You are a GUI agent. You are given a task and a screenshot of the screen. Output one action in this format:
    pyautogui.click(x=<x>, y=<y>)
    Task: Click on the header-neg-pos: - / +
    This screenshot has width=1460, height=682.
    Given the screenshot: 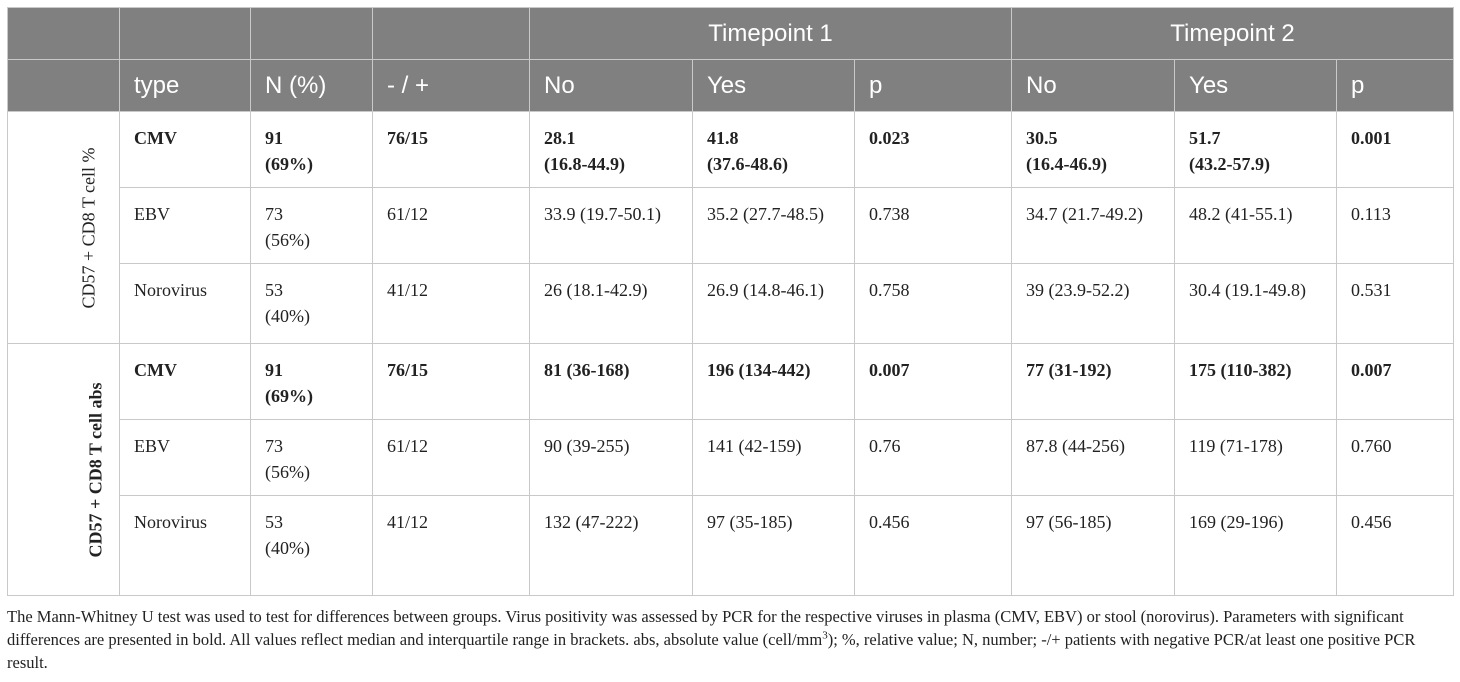 What is the action you would take?
    pyautogui.click(x=451, y=85)
    